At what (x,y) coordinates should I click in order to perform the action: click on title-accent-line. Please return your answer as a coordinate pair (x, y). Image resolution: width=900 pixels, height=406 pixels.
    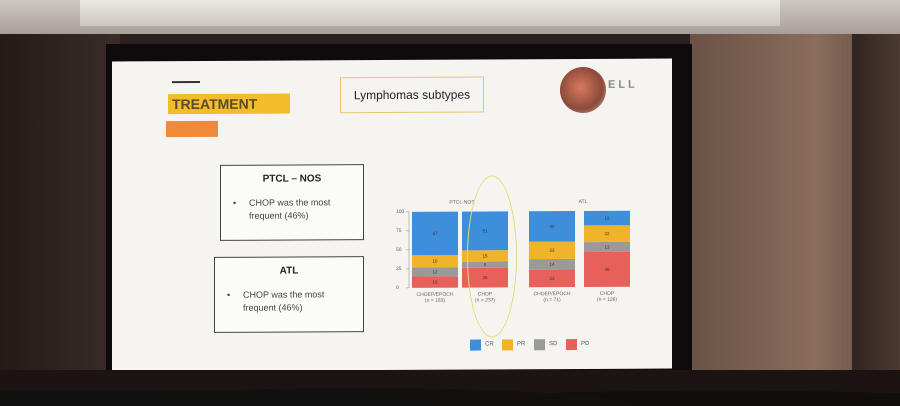
    Looking at the image, I should click on (186, 82).